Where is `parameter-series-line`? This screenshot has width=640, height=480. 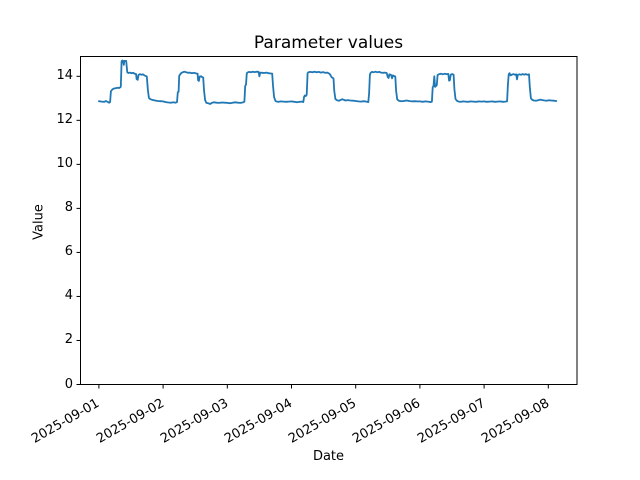 parameter-series-line is located at coordinates (328, 82).